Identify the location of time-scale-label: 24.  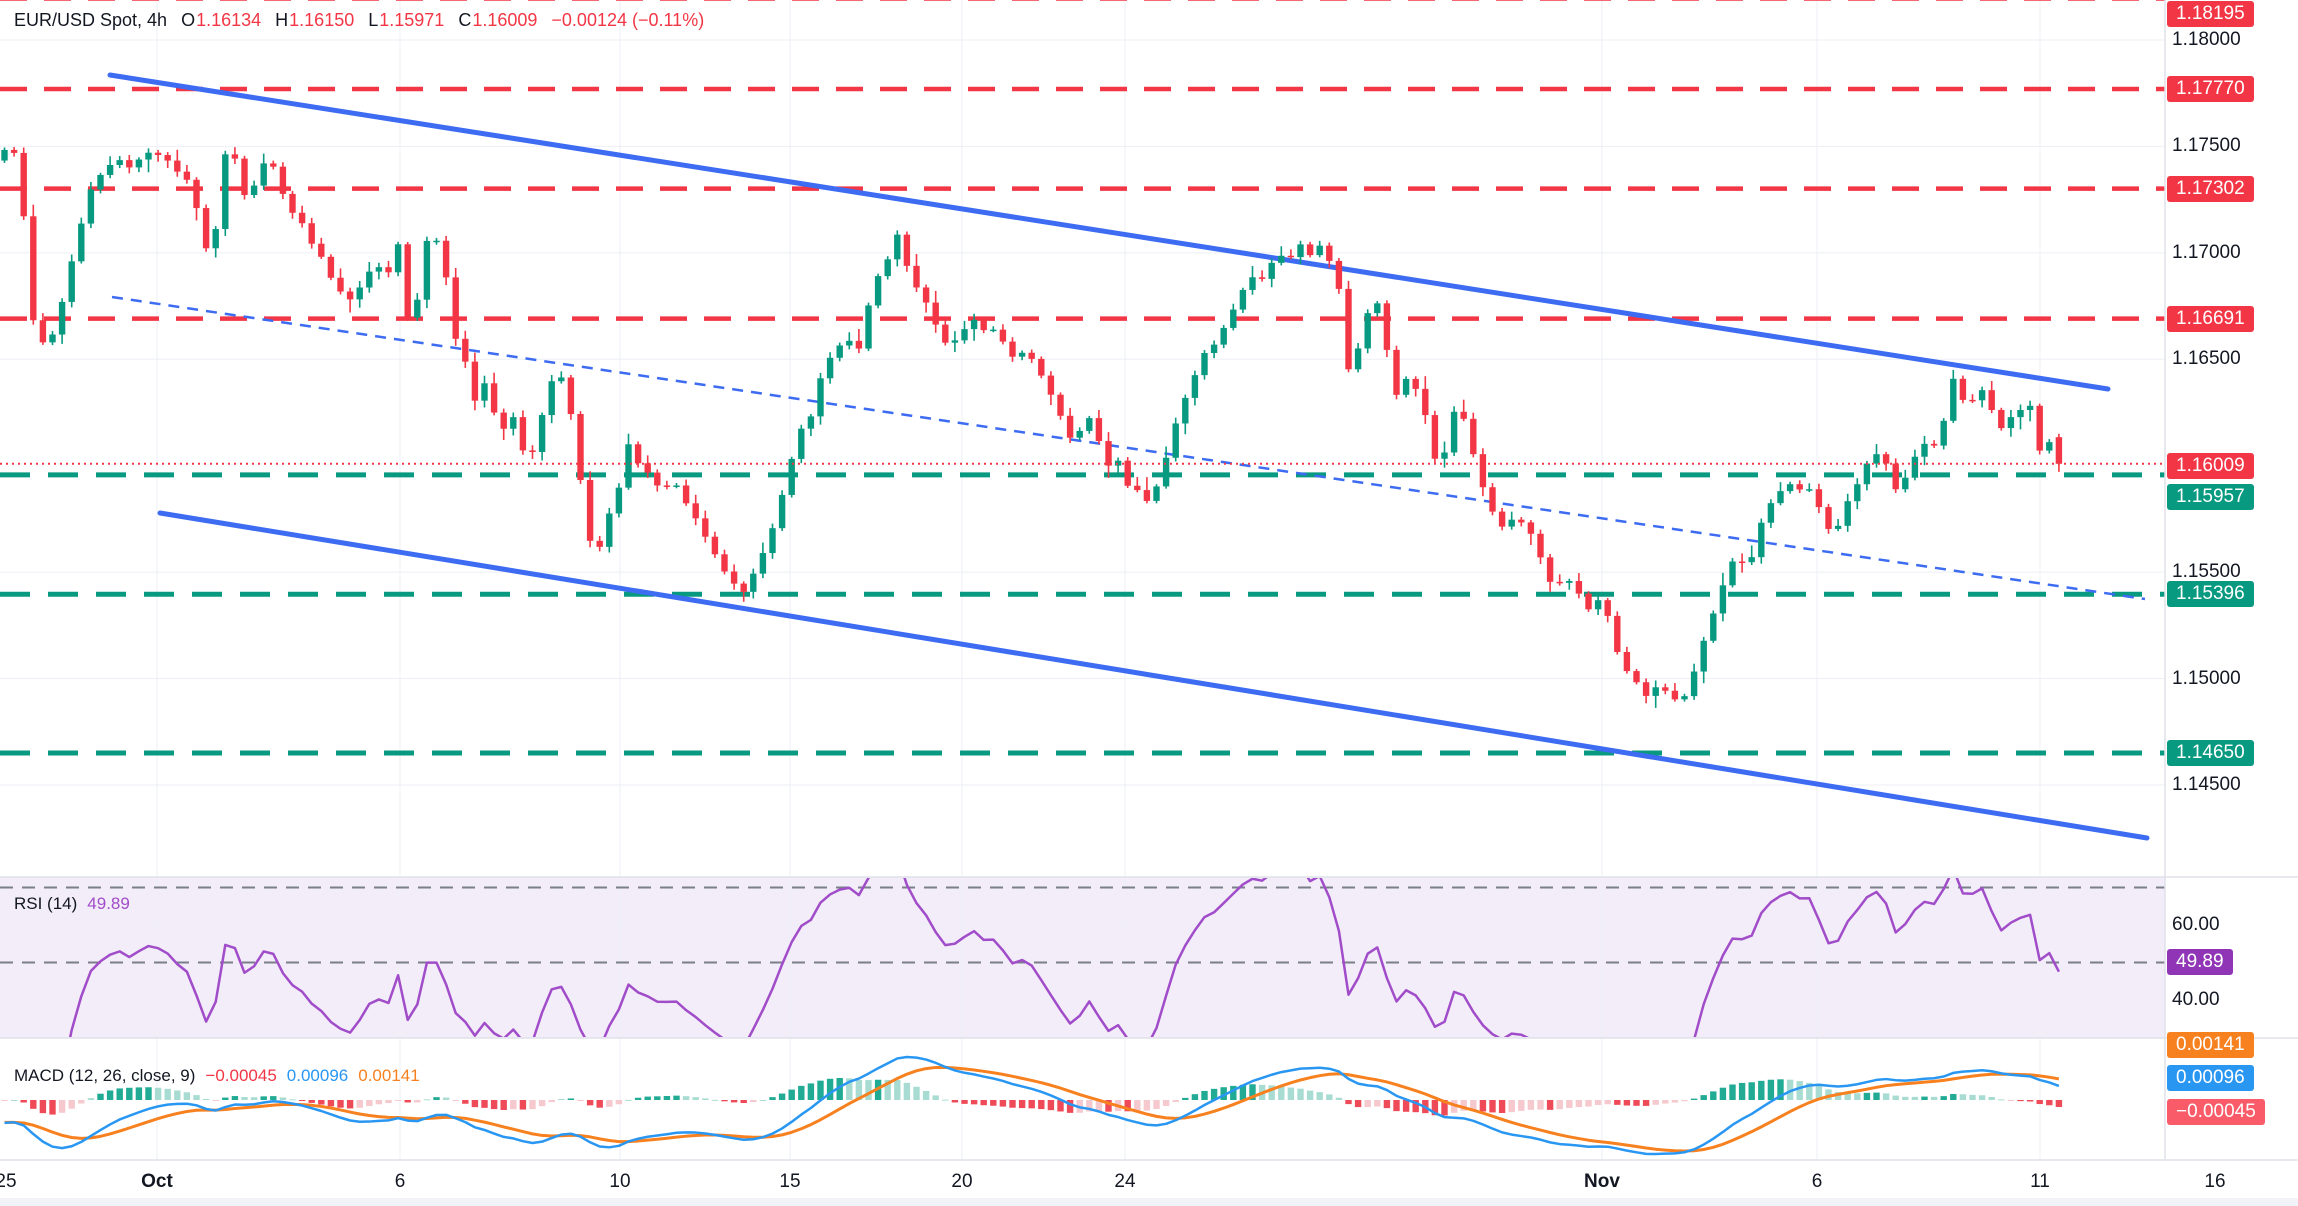
(1125, 1181).